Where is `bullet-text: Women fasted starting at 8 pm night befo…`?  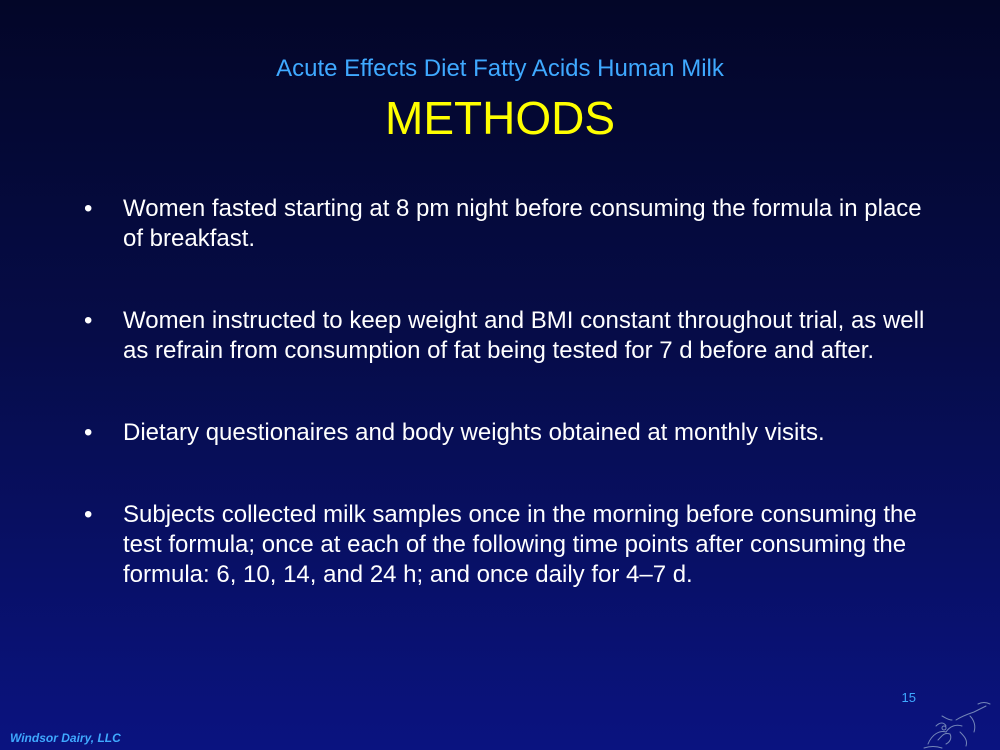 bullet-text: Women fasted starting at 8 pm night befo… is located at coordinates (522, 223).